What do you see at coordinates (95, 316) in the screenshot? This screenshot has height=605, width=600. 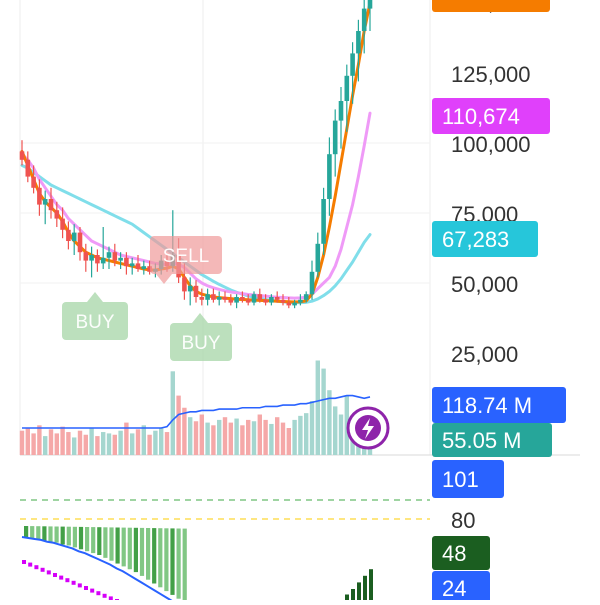 I see `buy-signal-label: BUY` at bounding box center [95, 316].